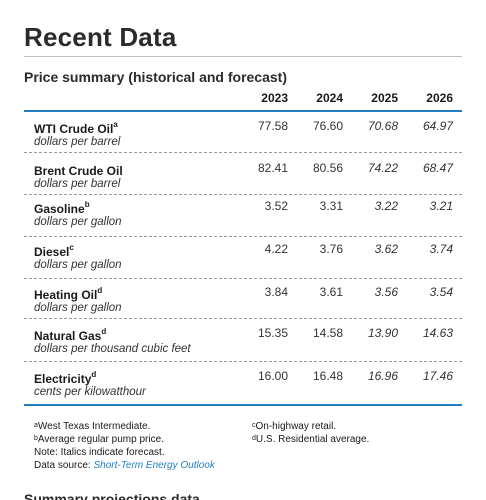 This screenshot has width=486, height=500. I want to click on data-source: Data source: Short-Term Energy Outlook, so click(124, 465).